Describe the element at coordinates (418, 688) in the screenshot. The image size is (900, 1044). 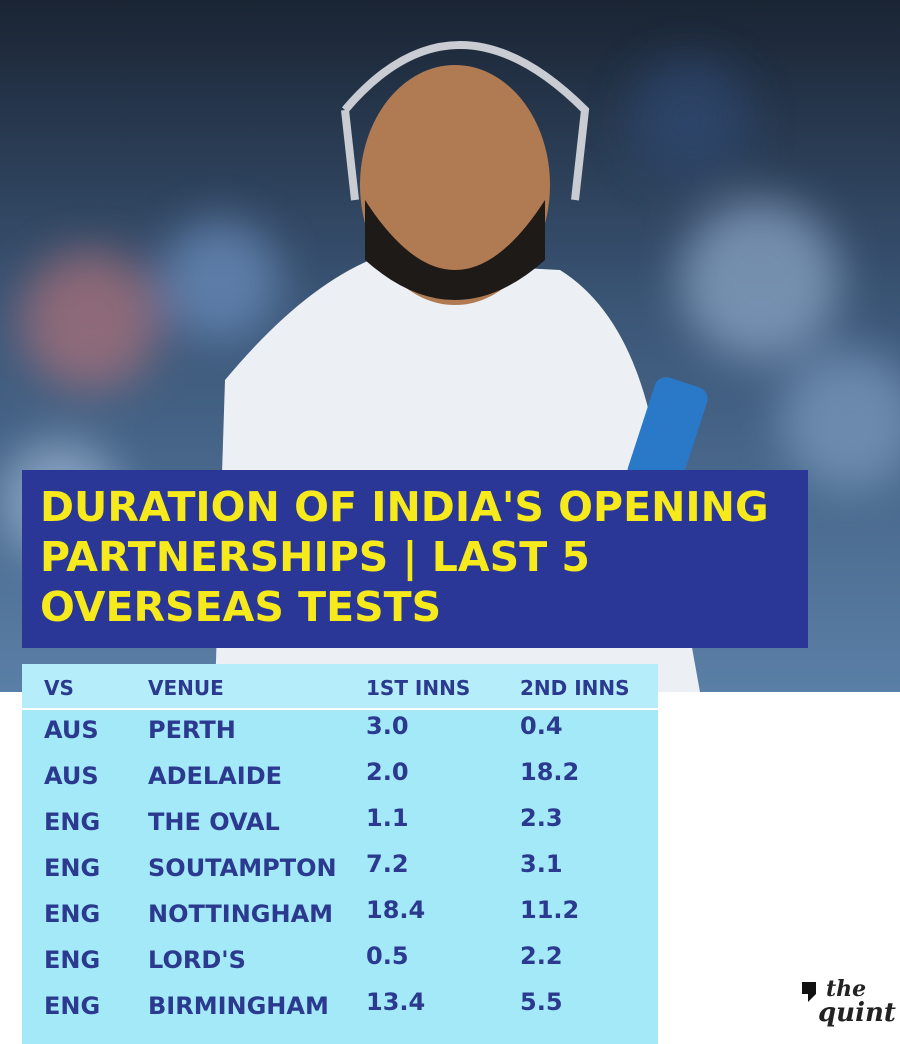
I see `column-header: 1ST INNS` at that location.